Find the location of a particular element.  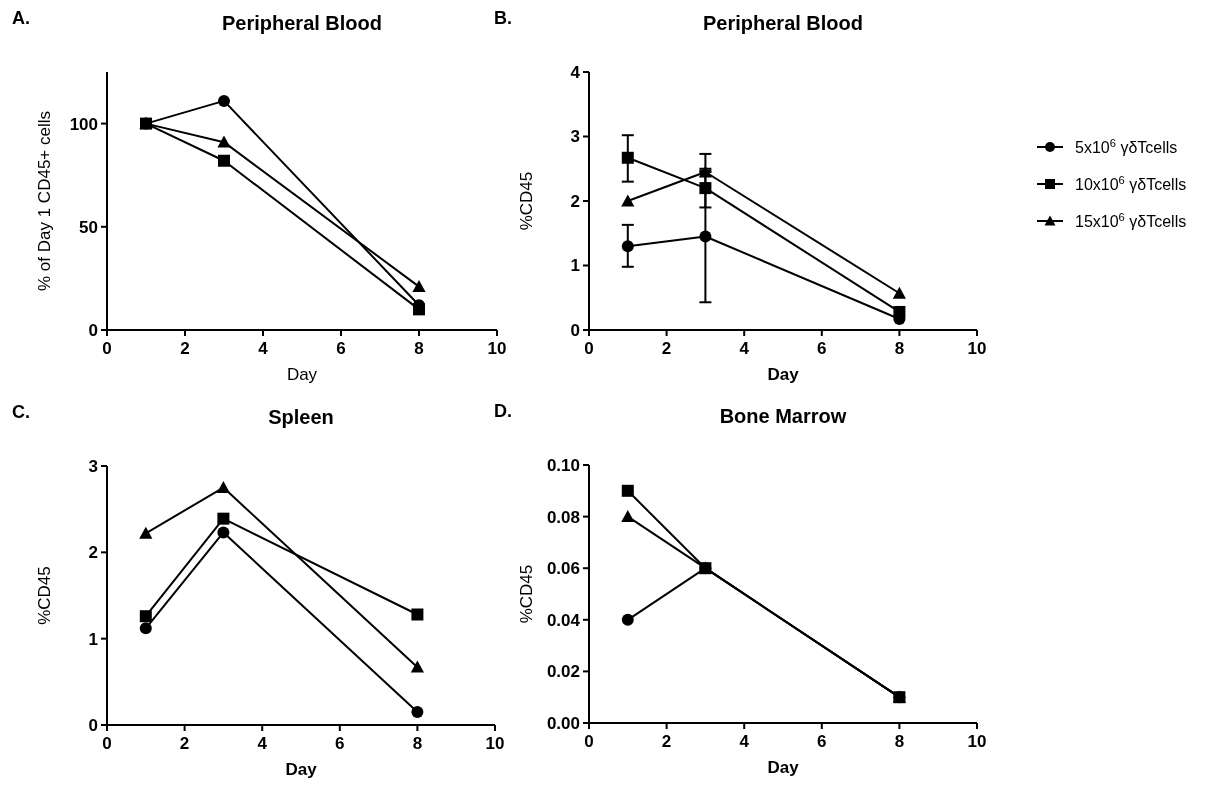

y-tick-label: 4 is located at coordinates (575, 72).